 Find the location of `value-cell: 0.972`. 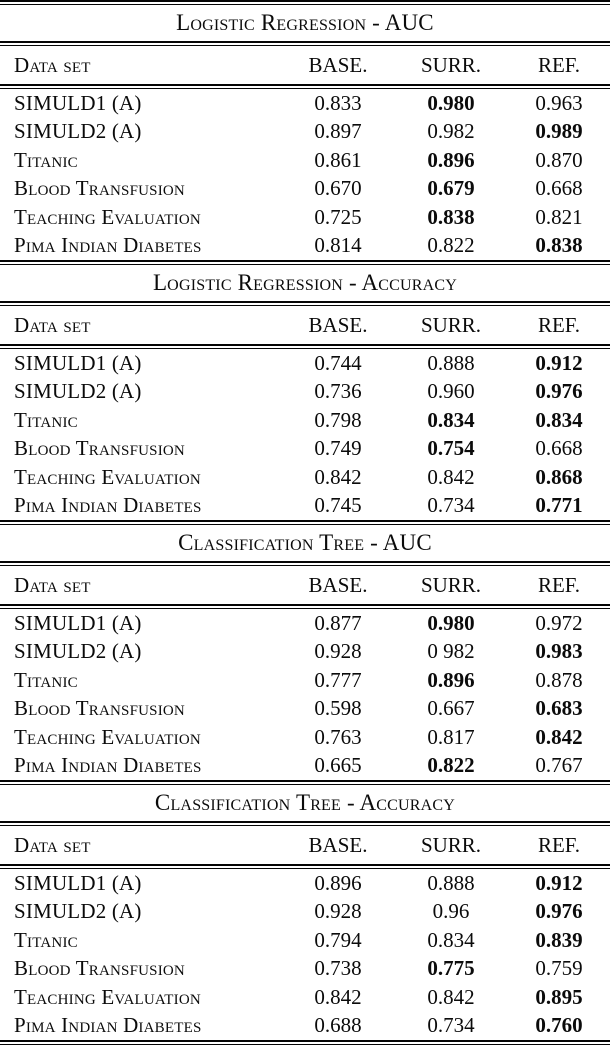

value-cell: 0.972 is located at coordinates (559, 622).